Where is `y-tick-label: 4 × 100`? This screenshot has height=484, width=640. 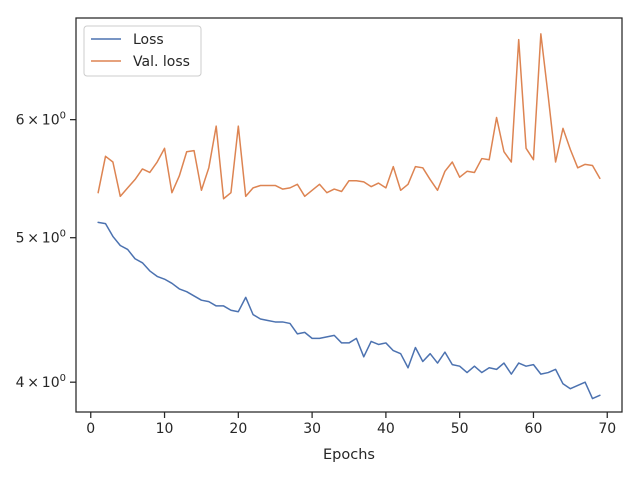
y-tick-label: 4 × 100 is located at coordinates (41, 382).